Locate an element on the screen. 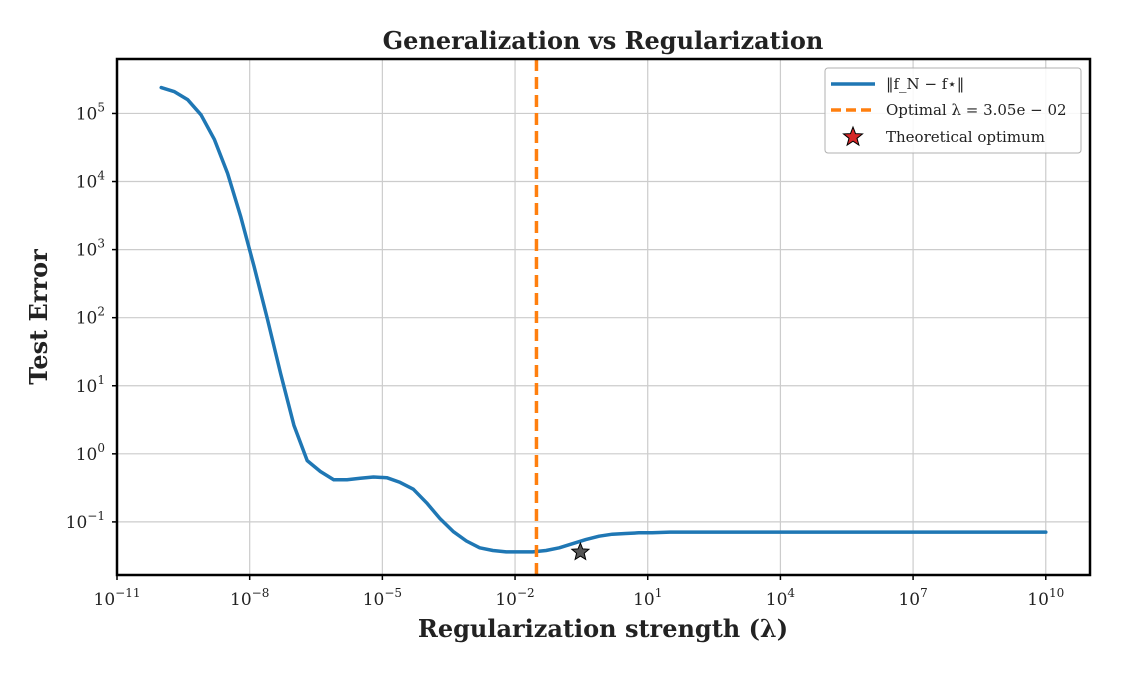 The image size is (1121, 678). y-tick-label: 10² is located at coordinates (90, 317).